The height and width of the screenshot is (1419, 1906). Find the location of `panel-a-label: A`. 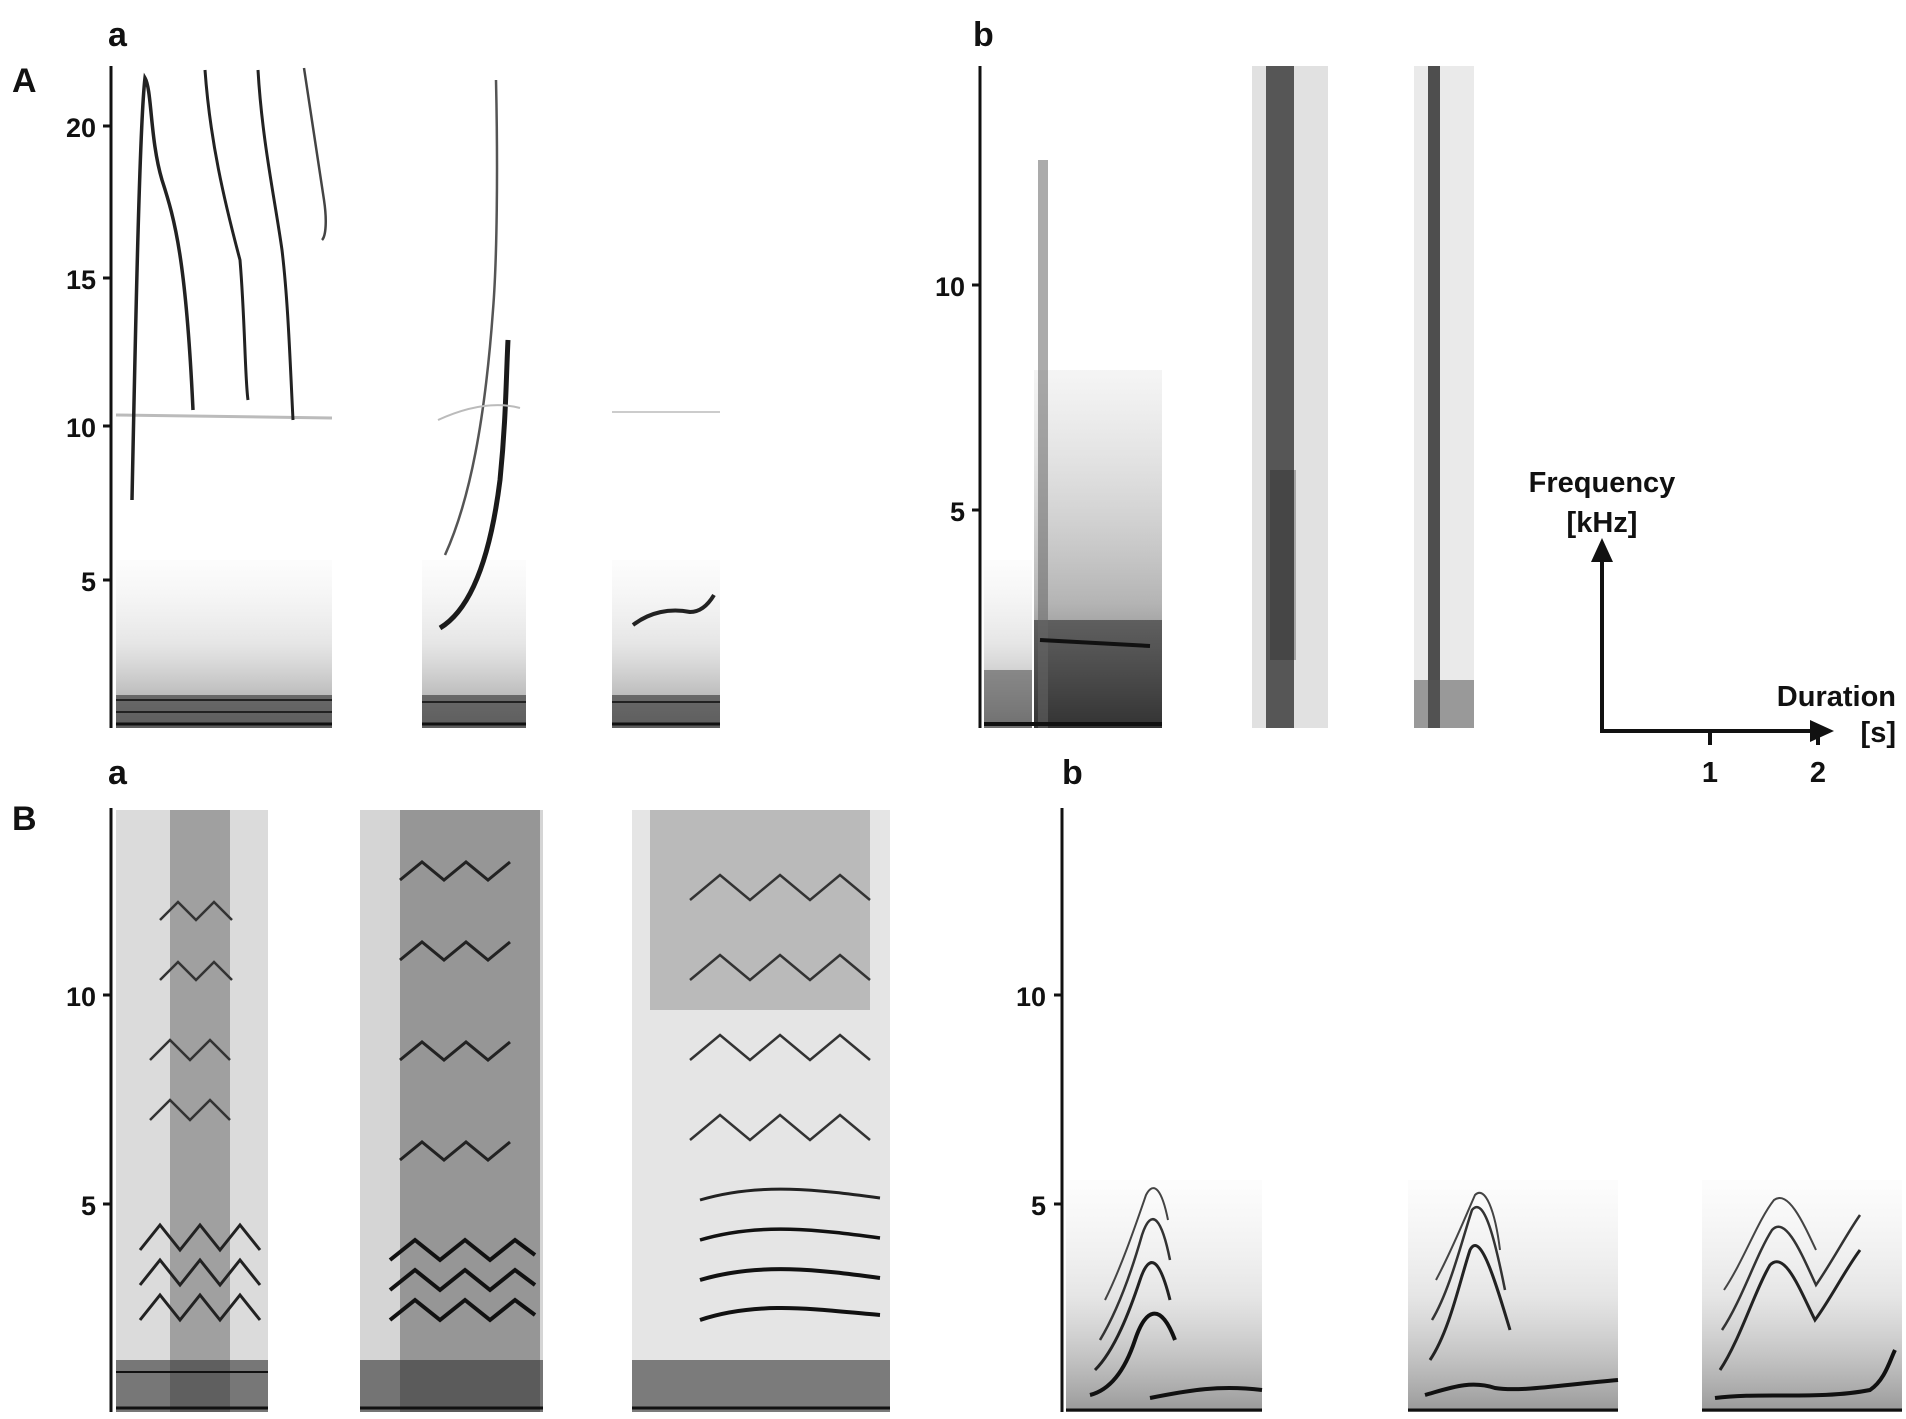

panel-a-label: A is located at coordinates (24, 81).